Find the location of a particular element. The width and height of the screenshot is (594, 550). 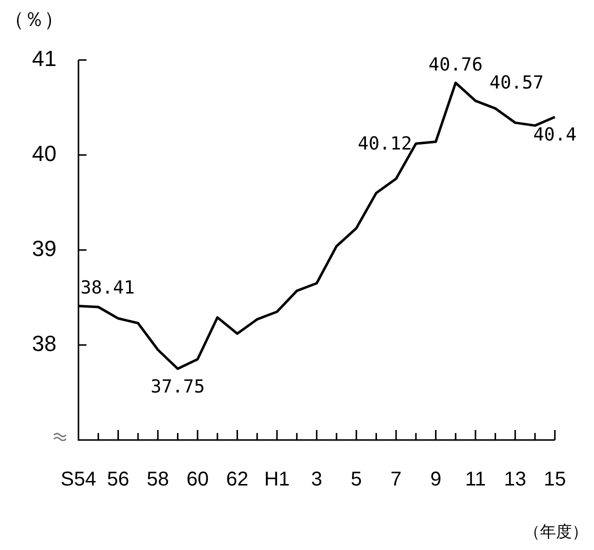

x-tick-label: 13 is located at coordinates (515, 479).